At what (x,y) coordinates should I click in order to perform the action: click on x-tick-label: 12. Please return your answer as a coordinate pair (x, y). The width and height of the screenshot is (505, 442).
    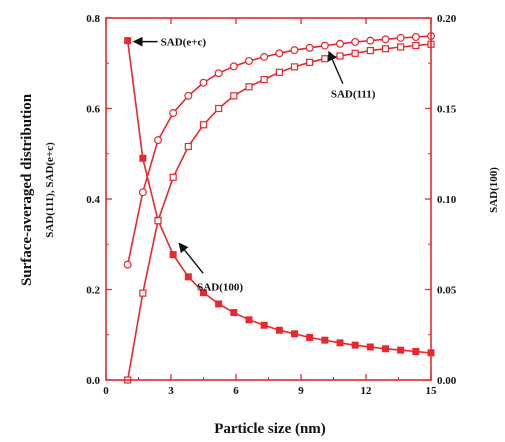
    Looking at the image, I should click on (367, 391).